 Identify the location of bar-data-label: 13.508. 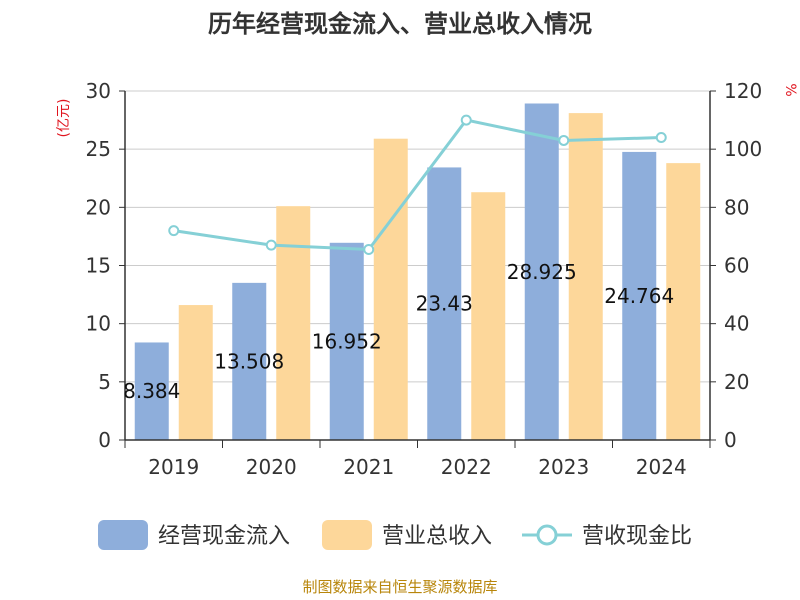
(249, 361).